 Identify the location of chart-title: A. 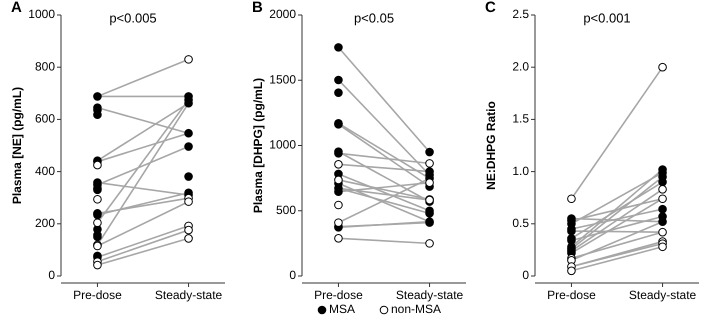
(16, 8).